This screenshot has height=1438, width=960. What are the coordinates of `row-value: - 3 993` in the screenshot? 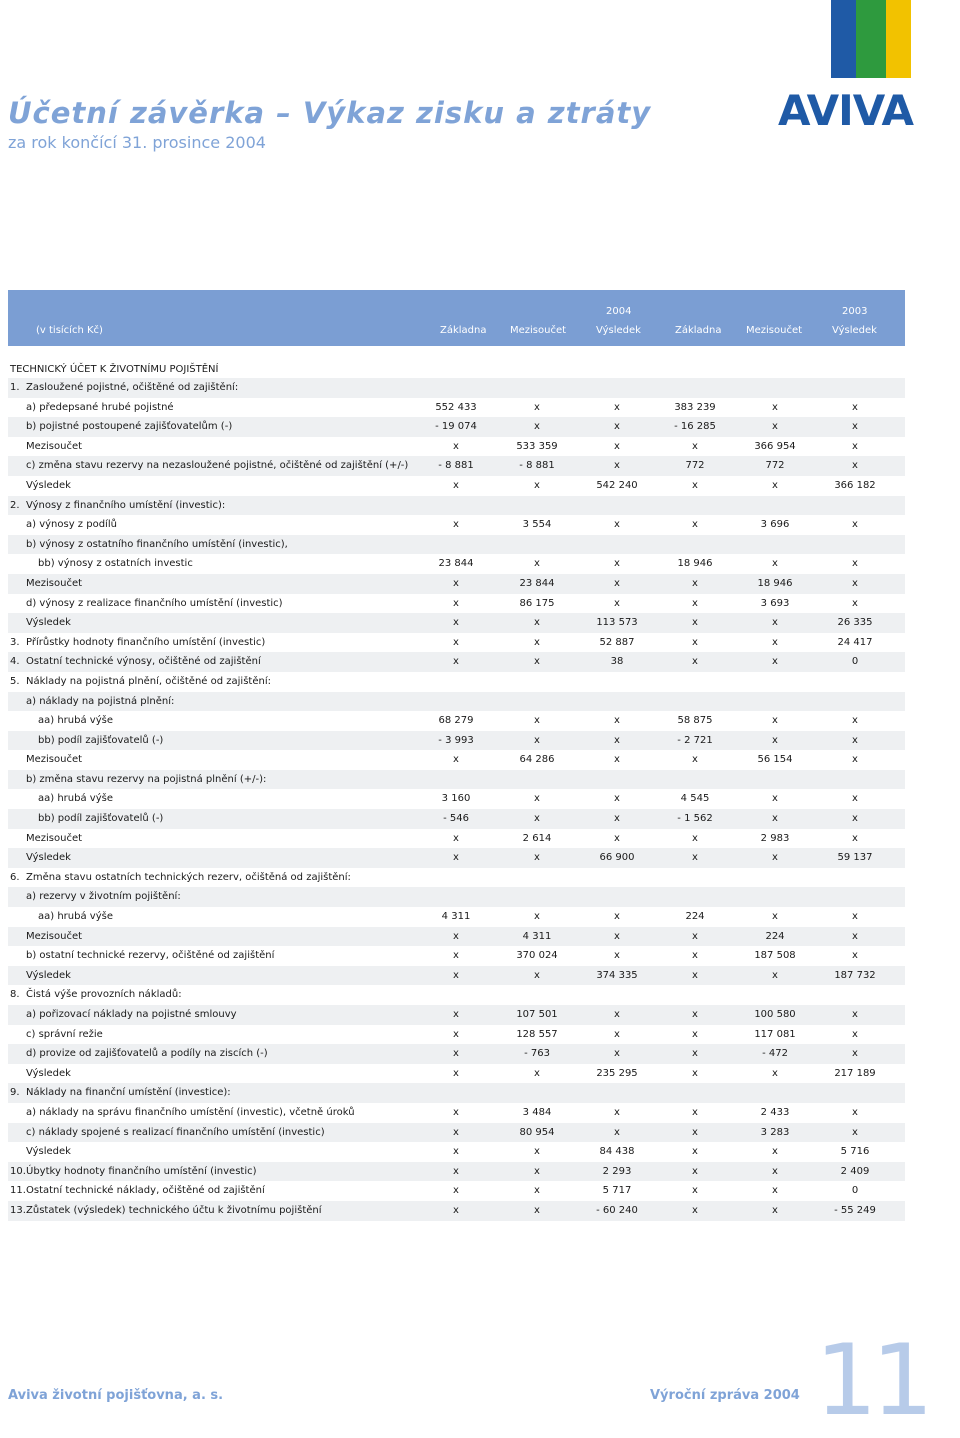 It's located at (456, 740).